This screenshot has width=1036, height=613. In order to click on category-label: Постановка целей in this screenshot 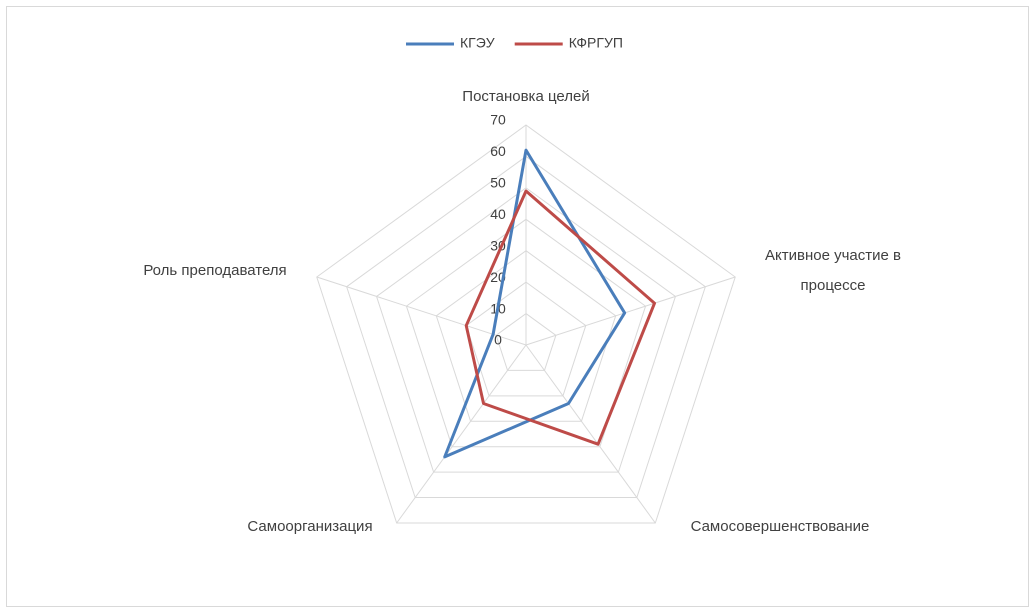, I will do `click(526, 96)`.